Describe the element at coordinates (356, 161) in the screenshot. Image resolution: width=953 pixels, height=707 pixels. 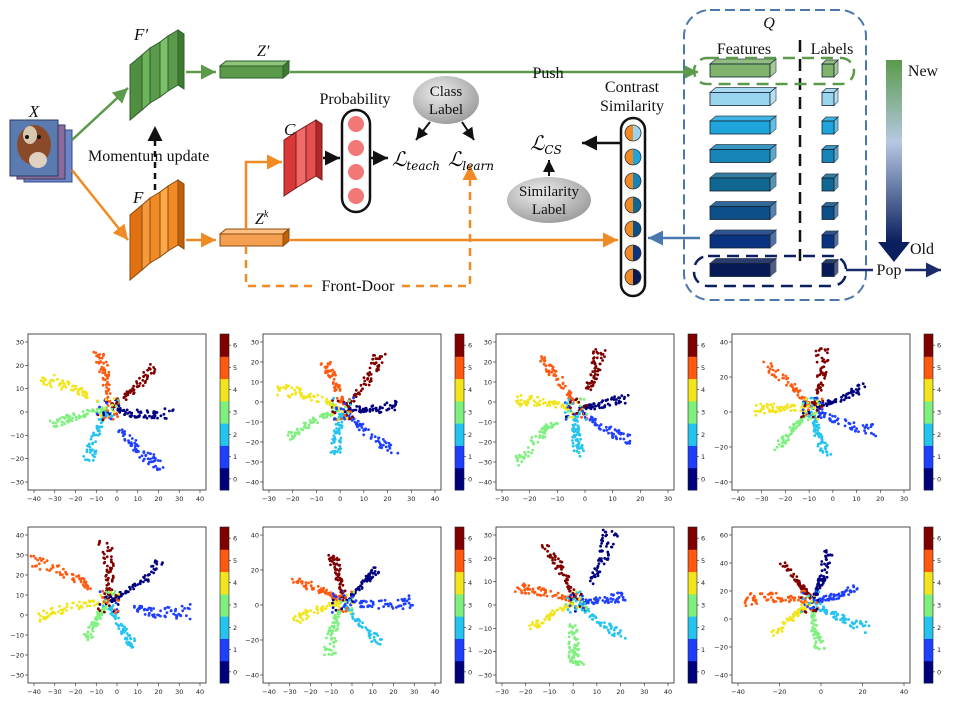
I see `probability-vector` at that location.